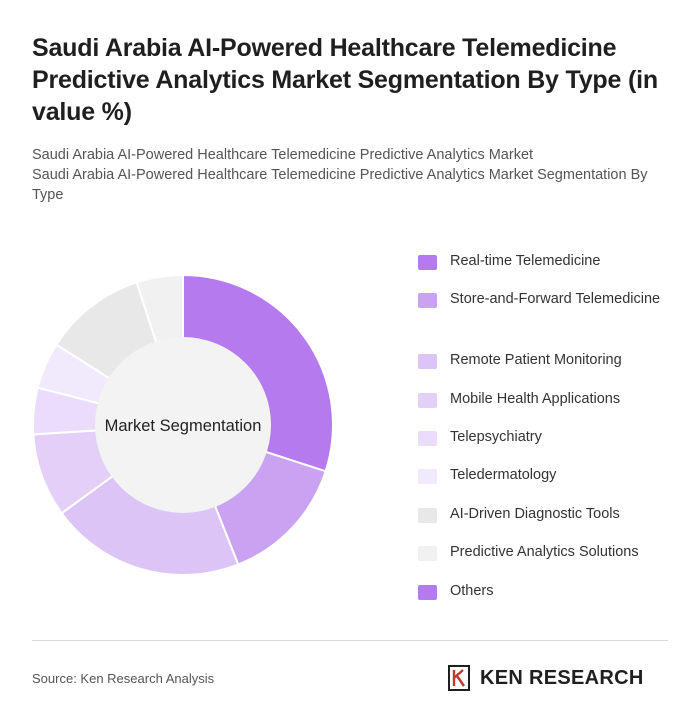 The width and height of the screenshot is (700, 726). What do you see at coordinates (553, 437) in the screenshot?
I see `legend-item-telepsychiatry: Telepsychiatry` at bounding box center [553, 437].